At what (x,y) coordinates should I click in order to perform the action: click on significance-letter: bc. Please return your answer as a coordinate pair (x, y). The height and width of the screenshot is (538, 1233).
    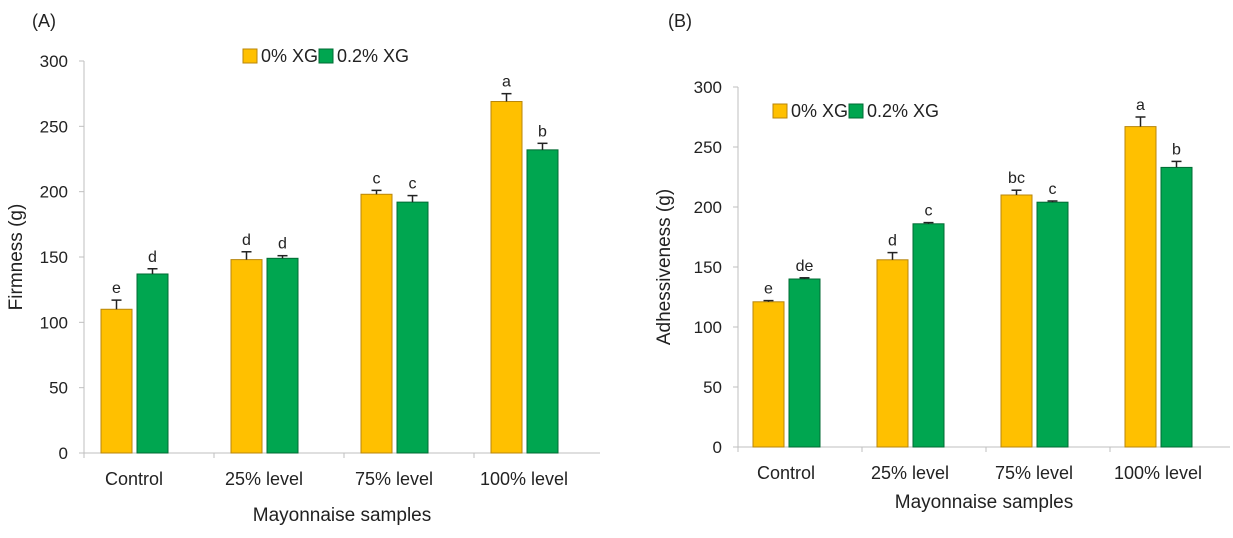
    Looking at the image, I should click on (1016, 178).